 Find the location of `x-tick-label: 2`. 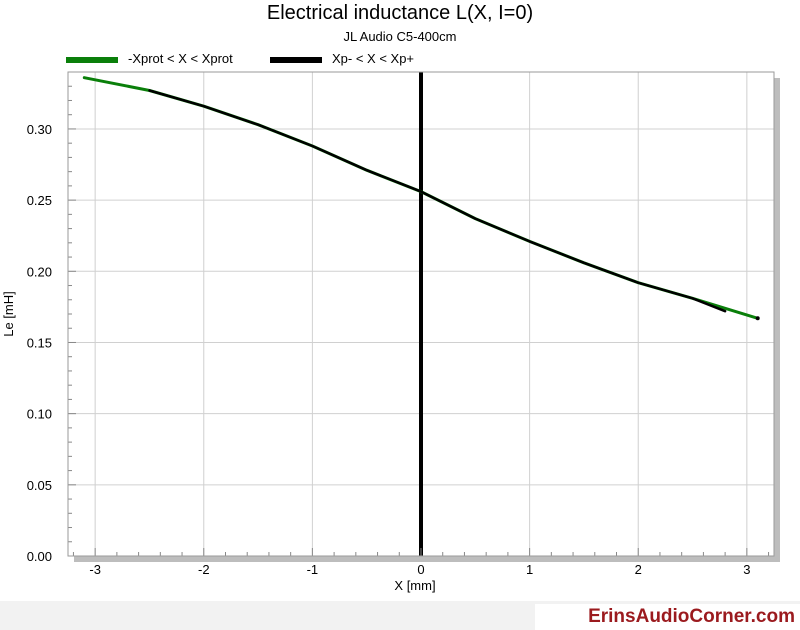

x-tick-label: 2 is located at coordinates (638, 569).